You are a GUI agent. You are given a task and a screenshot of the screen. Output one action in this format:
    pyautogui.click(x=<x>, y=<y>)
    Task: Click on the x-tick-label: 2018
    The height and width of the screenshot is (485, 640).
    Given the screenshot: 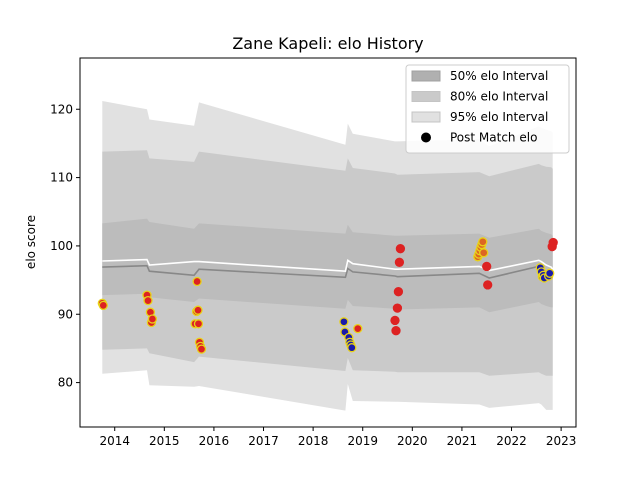 What is the action you would take?
    pyautogui.click(x=313, y=441)
    